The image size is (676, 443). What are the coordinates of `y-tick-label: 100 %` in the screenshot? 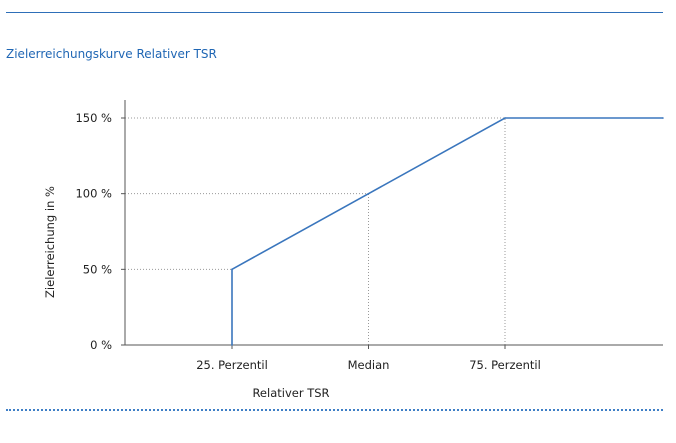 It's located at (93, 194).